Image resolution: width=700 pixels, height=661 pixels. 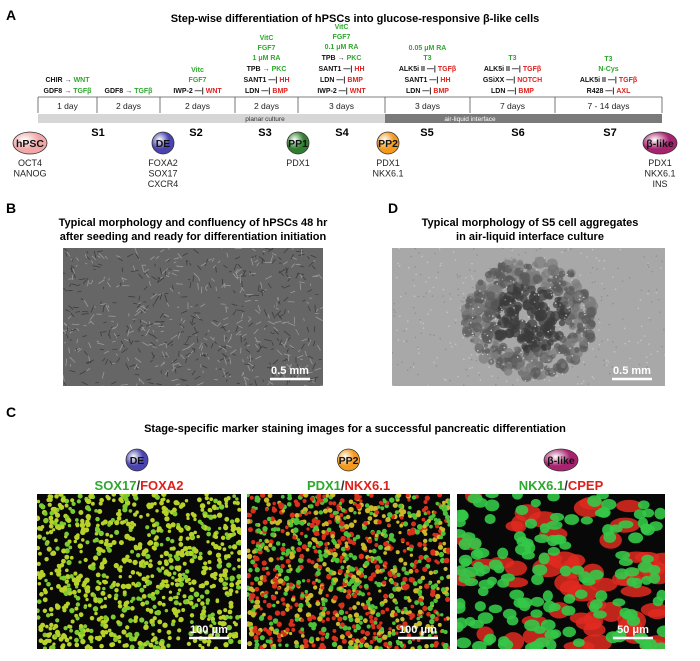 I want to click on factor-target: TGFβ, so click(x=447, y=69).